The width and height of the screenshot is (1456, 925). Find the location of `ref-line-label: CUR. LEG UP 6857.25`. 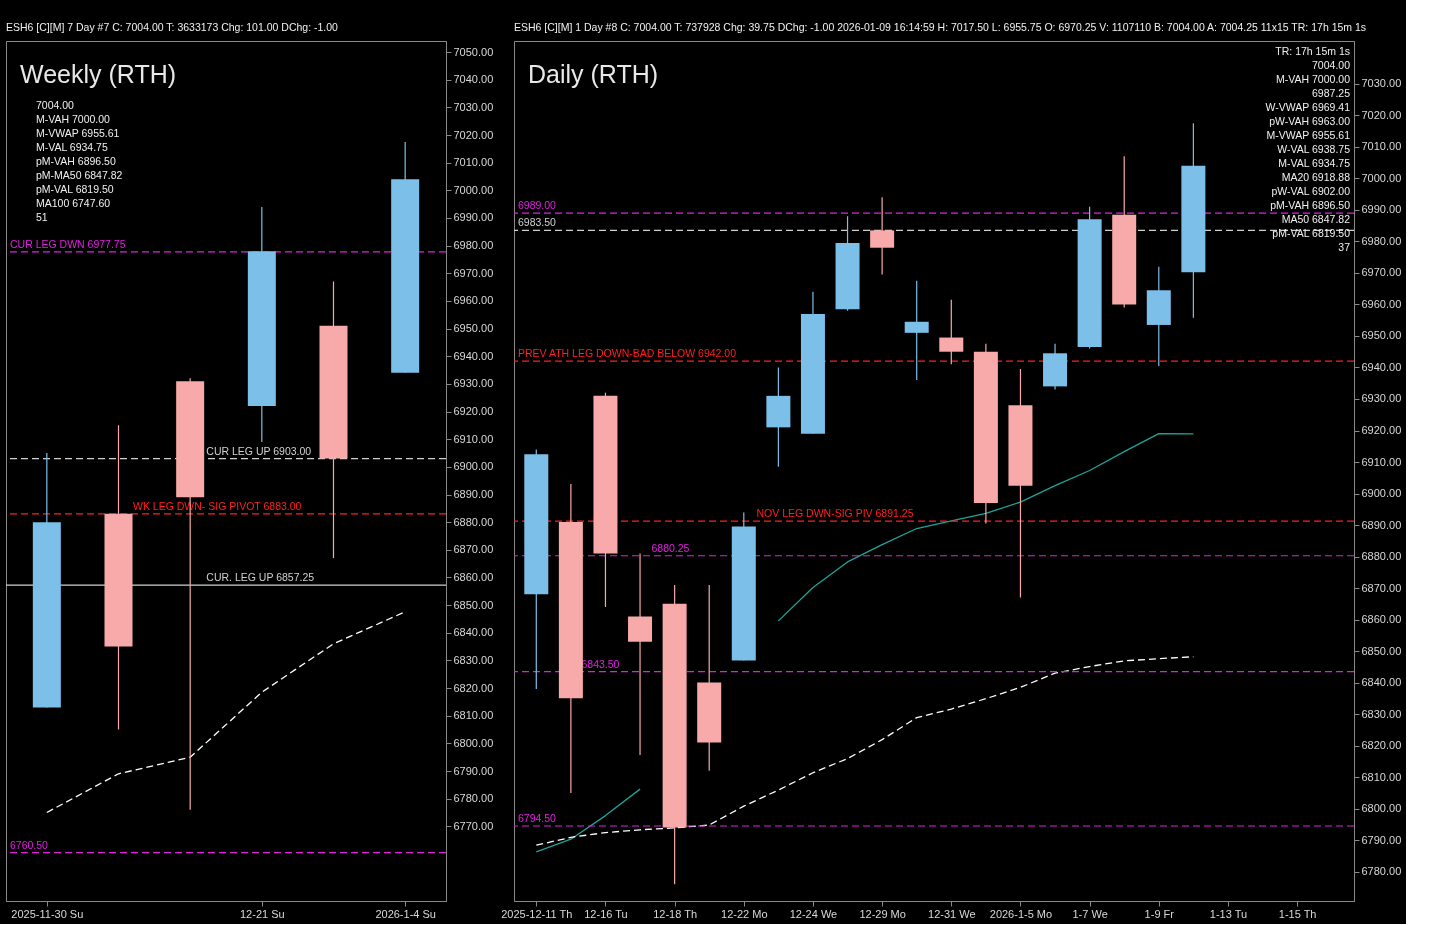

ref-line-label: CUR. LEG UP 6857.25 is located at coordinates (260, 577).